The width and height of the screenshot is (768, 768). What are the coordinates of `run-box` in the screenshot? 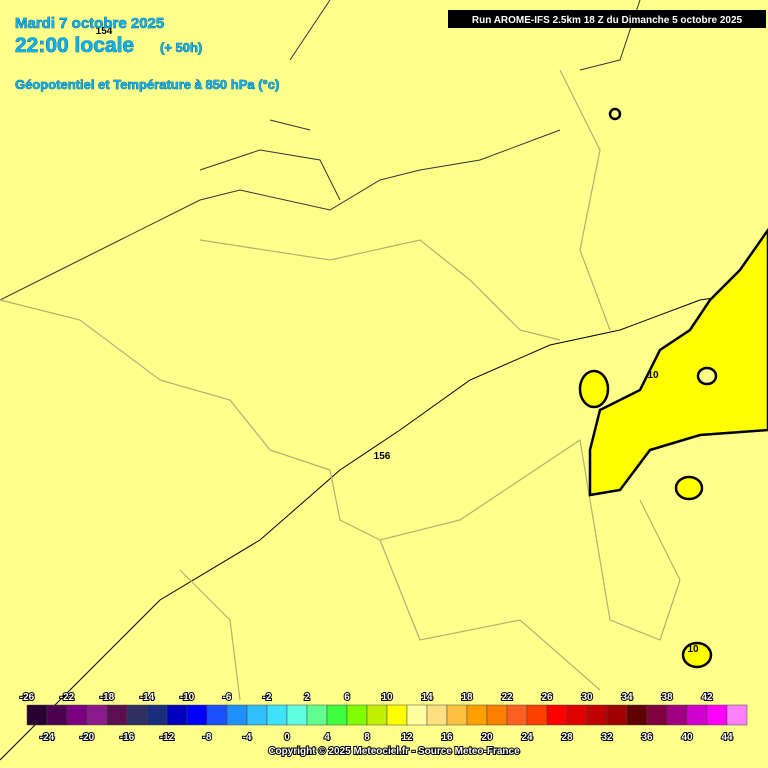 It's located at (607, 19).